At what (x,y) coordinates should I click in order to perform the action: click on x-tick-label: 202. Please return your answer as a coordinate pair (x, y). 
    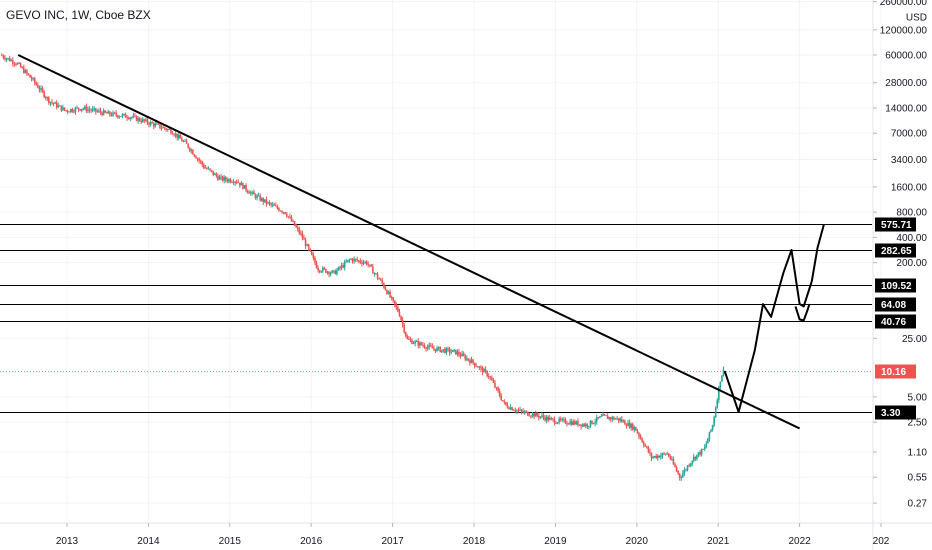
    Looking at the image, I should click on (881, 541).